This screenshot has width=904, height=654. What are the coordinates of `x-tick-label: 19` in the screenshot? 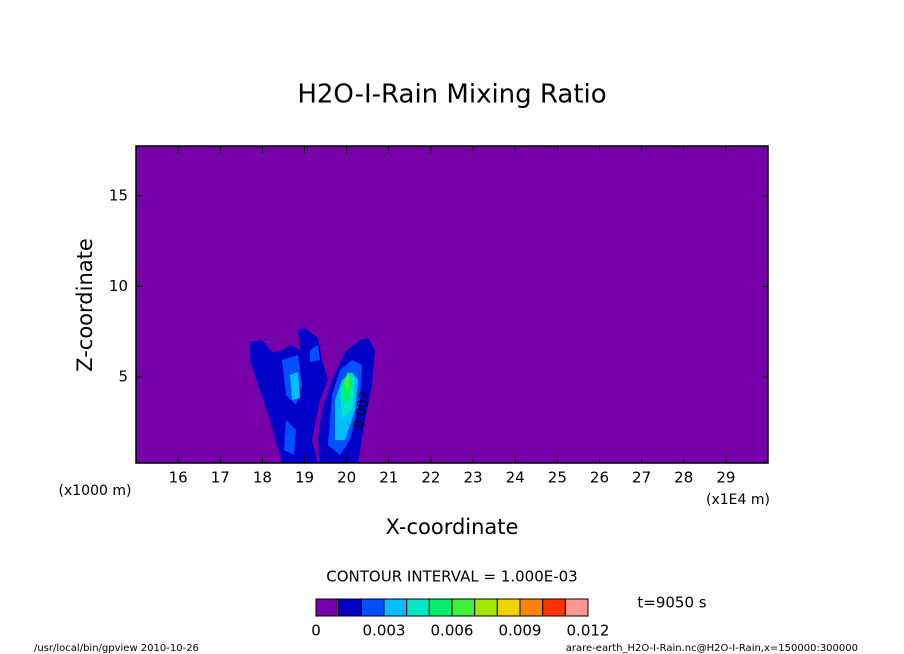 It's located at (304, 478).